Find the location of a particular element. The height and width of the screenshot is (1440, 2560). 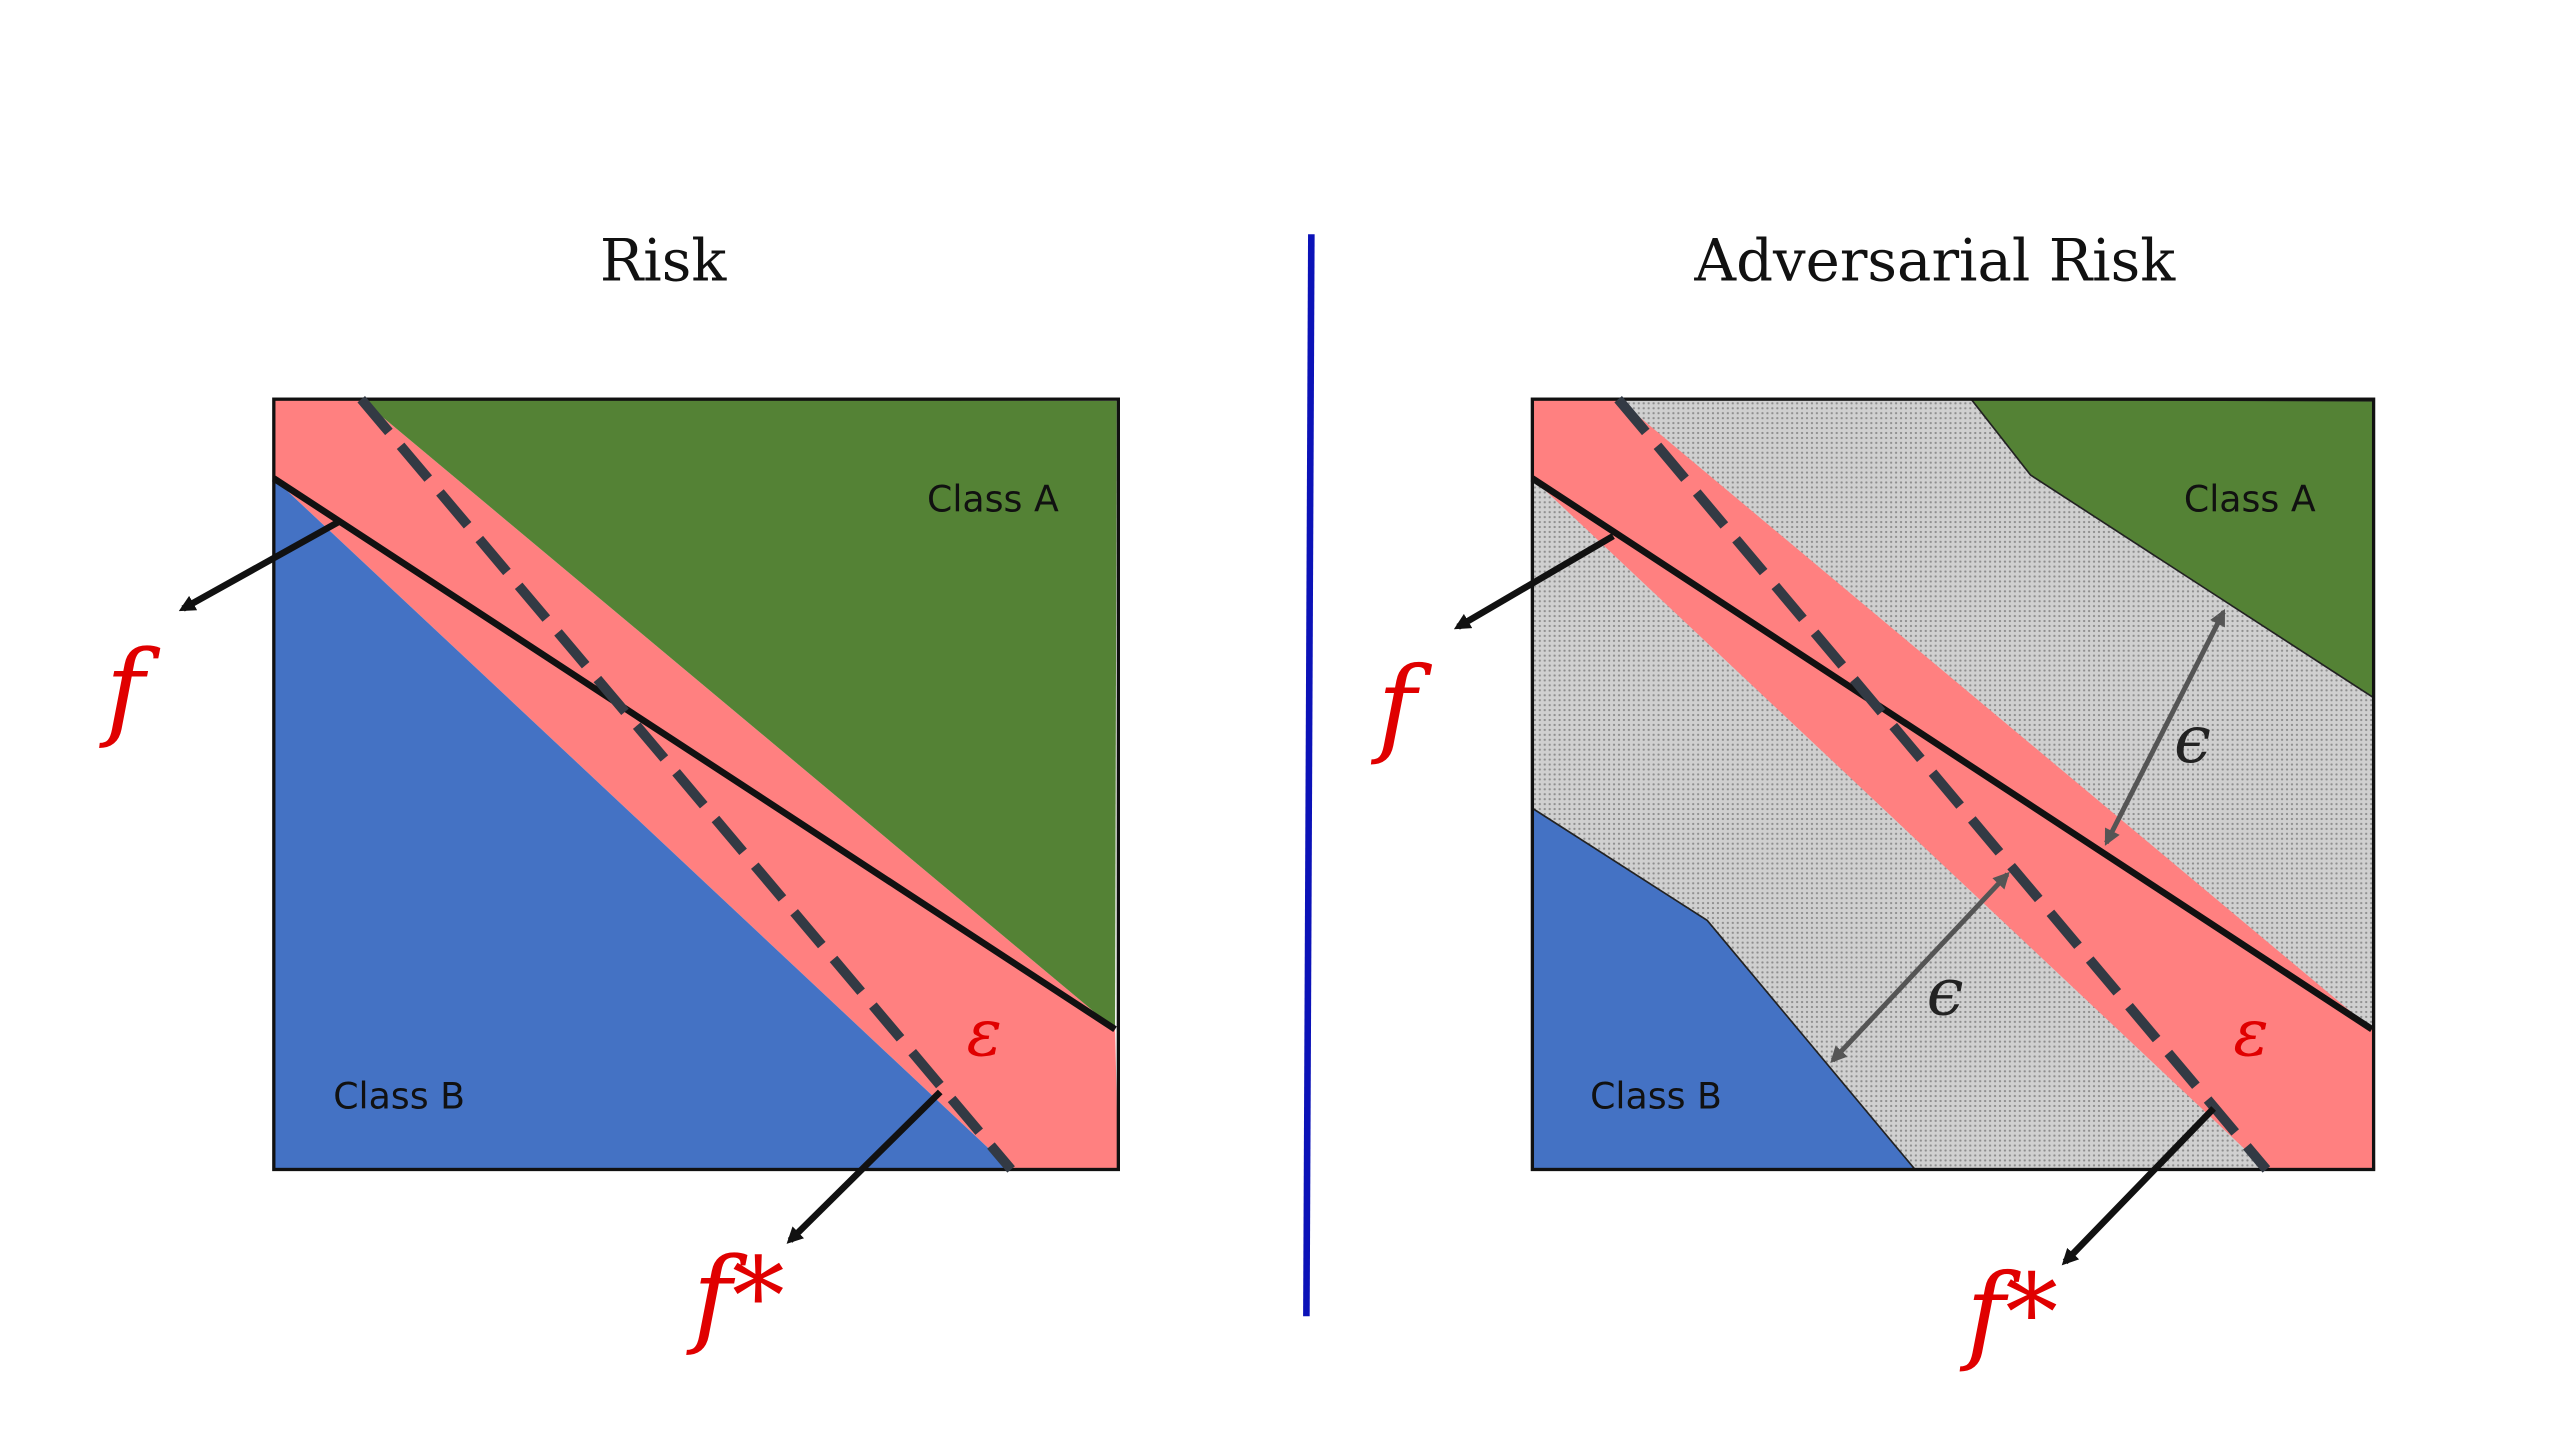

perturbation-arrow-lower is located at coordinates (1920, 967).